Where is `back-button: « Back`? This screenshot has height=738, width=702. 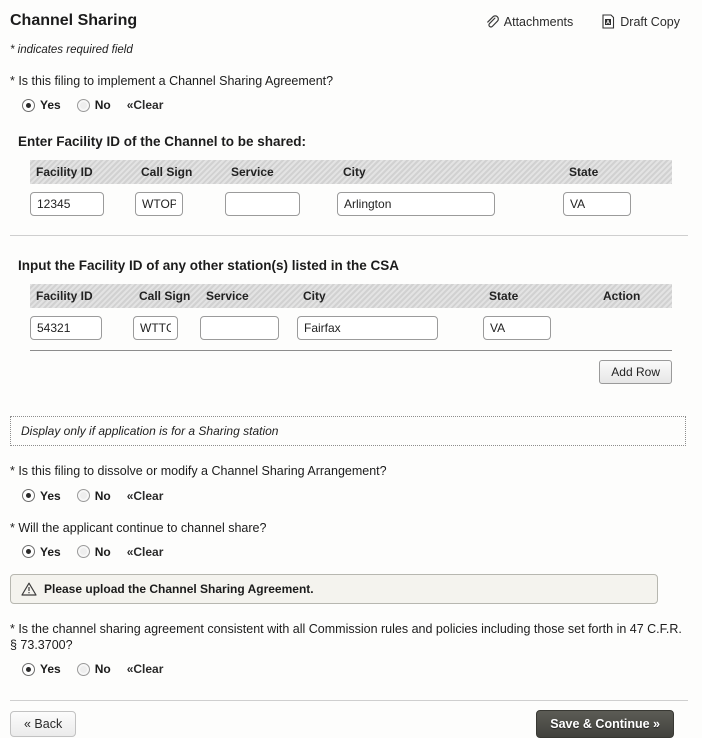
back-button: « Back is located at coordinates (43, 724).